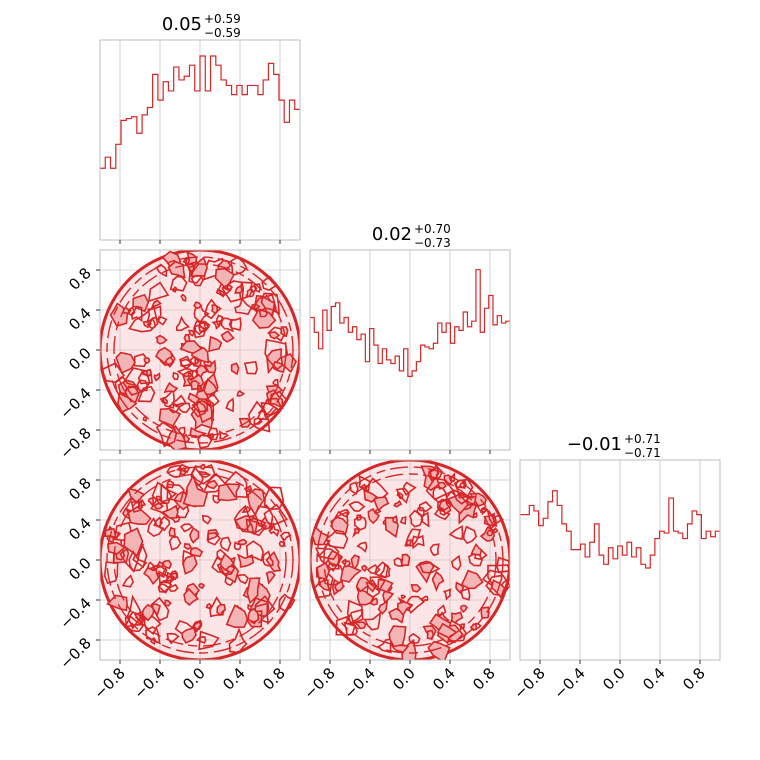 This screenshot has width=760, height=760. I want to click on hist-panel-1-title-minus: −0.73, so click(432, 243).